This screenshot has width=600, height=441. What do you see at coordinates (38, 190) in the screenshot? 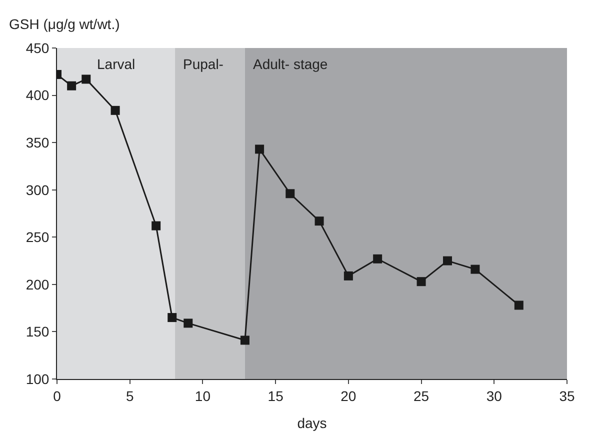
I see `y-tick-label: 300` at bounding box center [38, 190].